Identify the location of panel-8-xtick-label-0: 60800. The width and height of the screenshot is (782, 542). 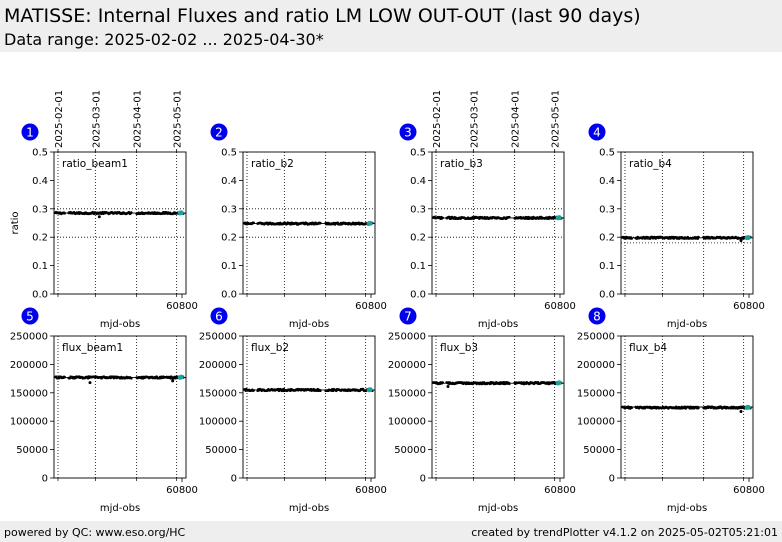
(749, 490).